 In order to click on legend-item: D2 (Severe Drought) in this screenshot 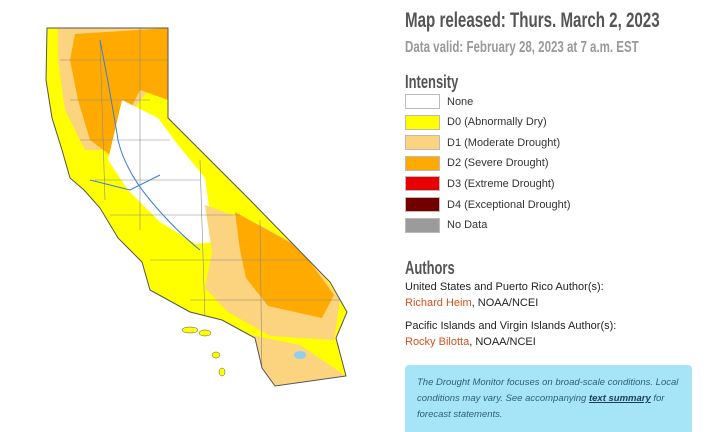, I will do `click(477, 163)`.